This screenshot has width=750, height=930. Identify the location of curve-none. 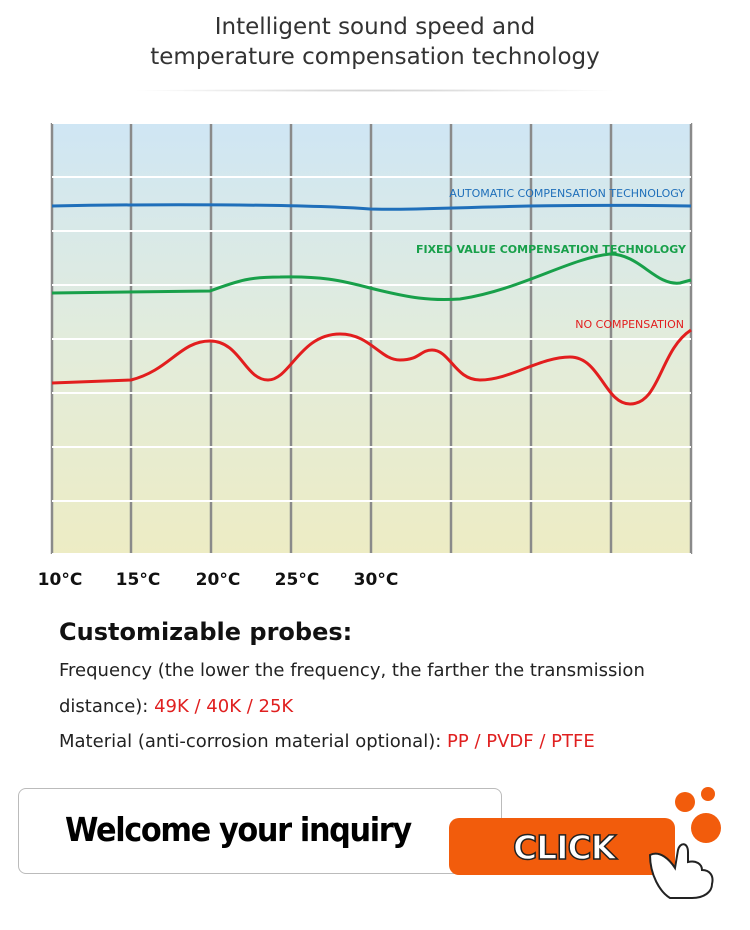
(371, 367).